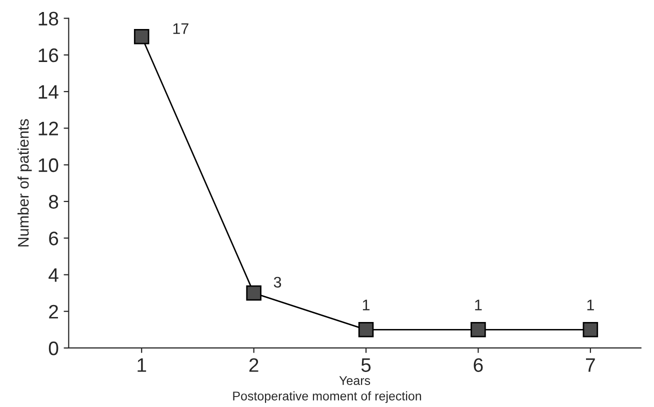 The image size is (654, 407). I want to click on x-tick-label: 6, so click(478, 365).